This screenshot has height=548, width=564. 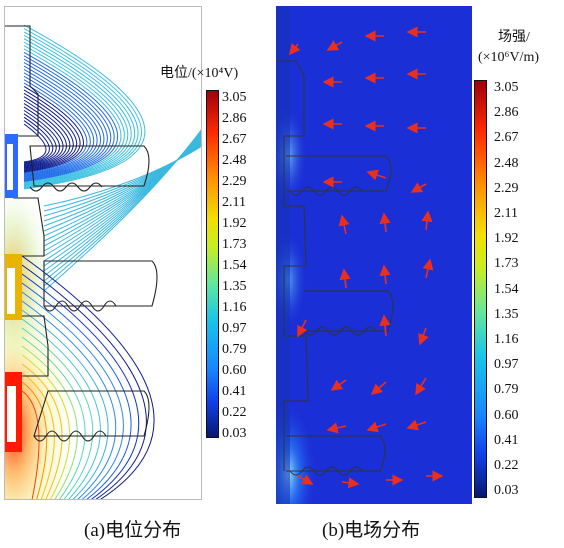 What do you see at coordinates (480, 289) in the screenshot?
I see `field-colorbar` at bounding box center [480, 289].